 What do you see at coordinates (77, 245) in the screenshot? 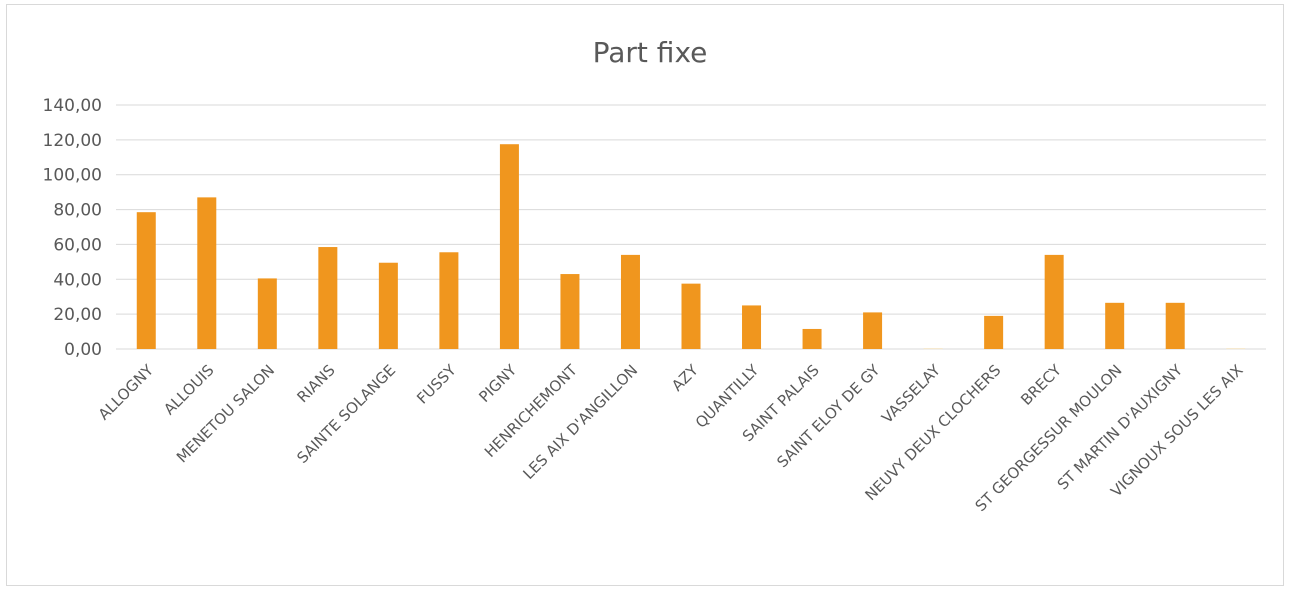
I see `y-tick-label: 60,00` at bounding box center [77, 245].